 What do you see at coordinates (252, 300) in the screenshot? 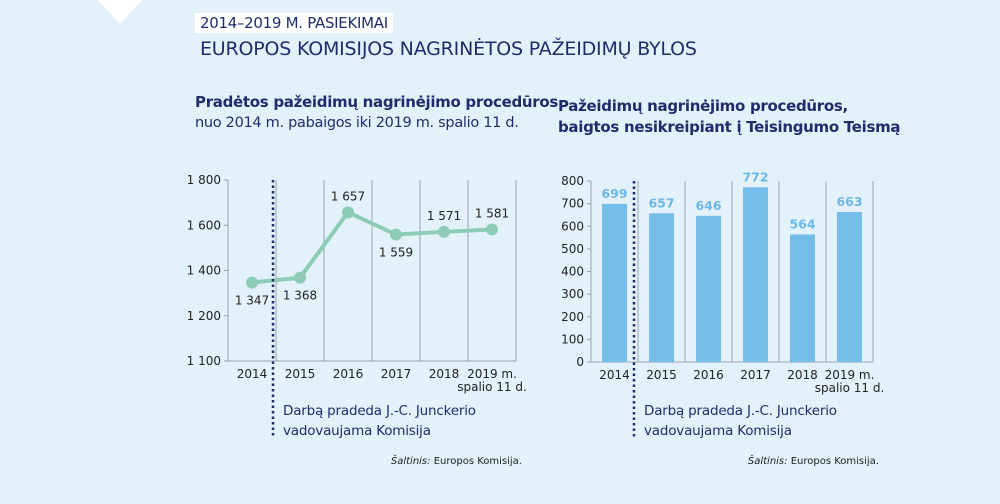
I see `data-label: 1 347` at bounding box center [252, 300].